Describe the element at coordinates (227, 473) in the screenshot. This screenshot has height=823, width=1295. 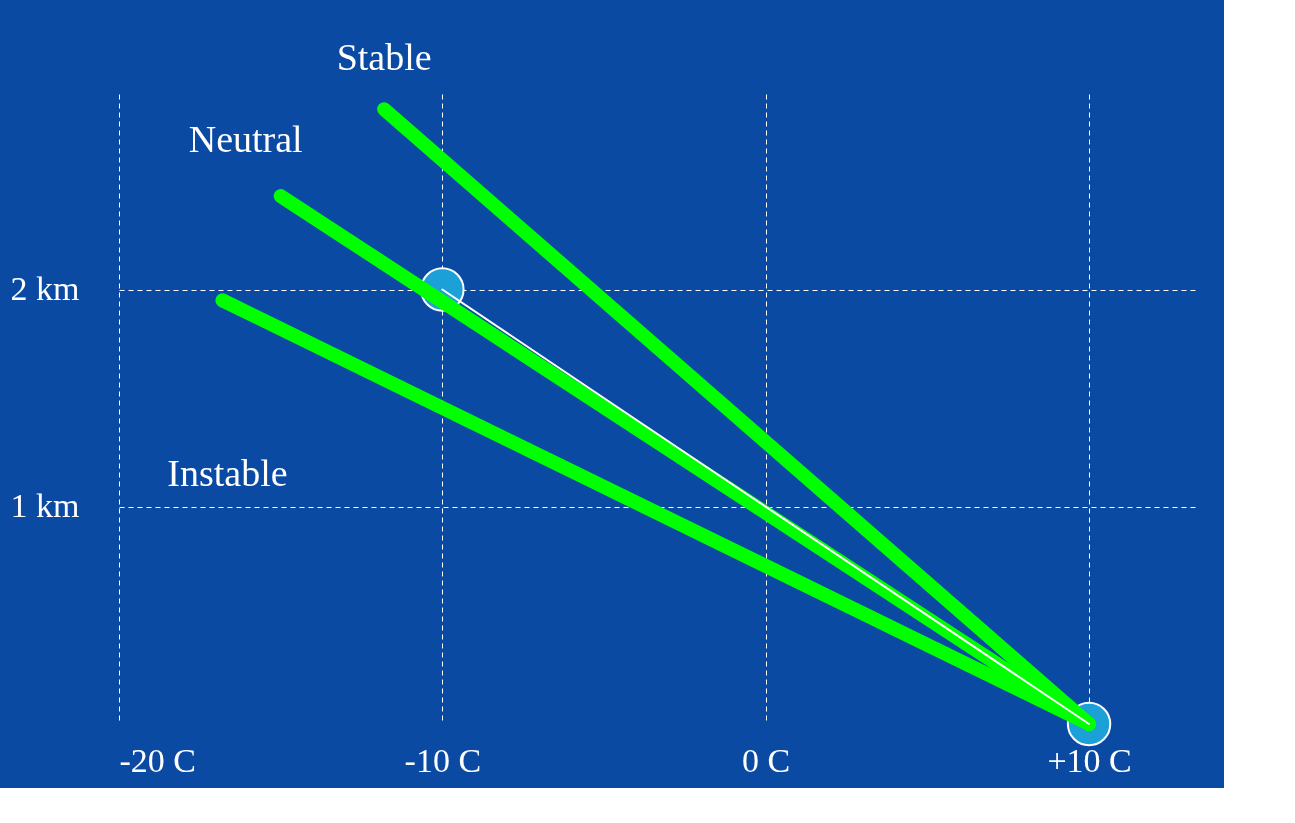
I see `text: Instable` at that location.